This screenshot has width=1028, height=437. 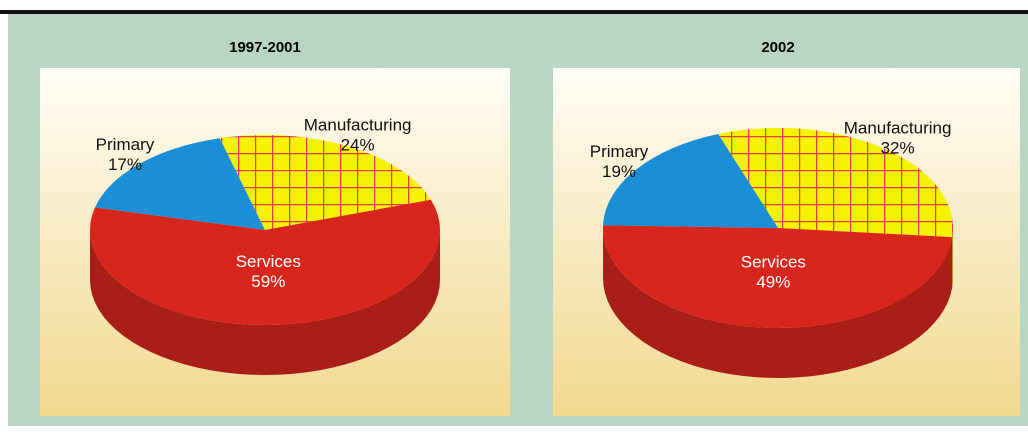 What do you see at coordinates (358, 145) in the screenshot?
I see `slice-value-label: 24%` at bounding box center [358, 145].